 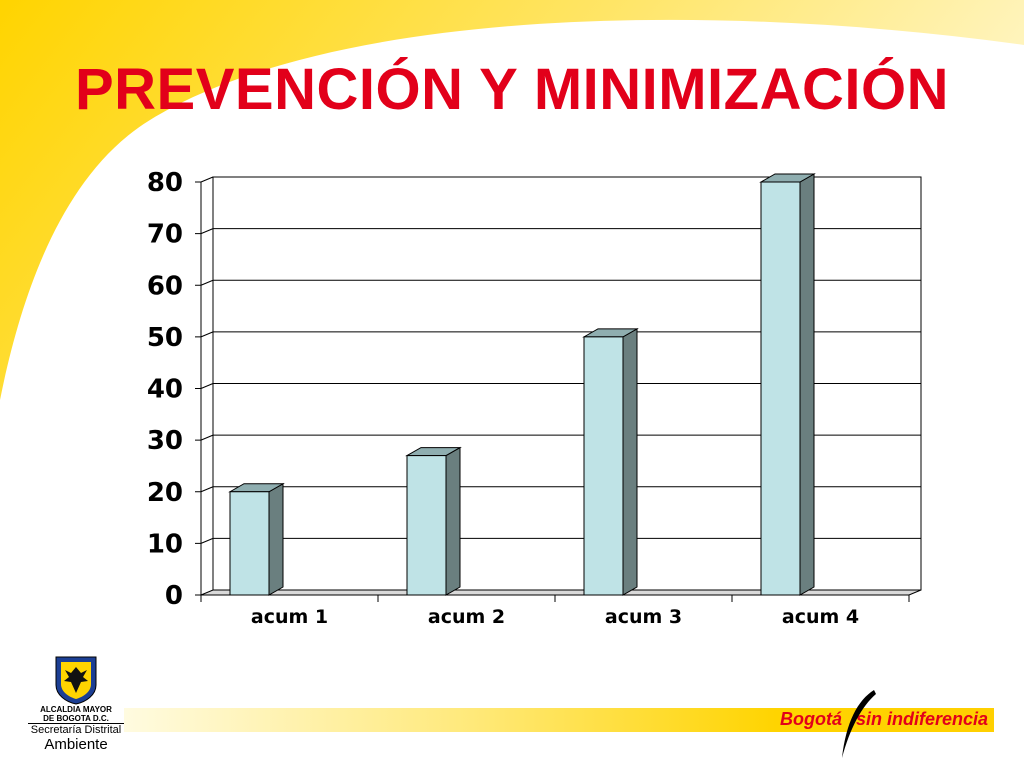 What do you see at coordinates (922, 719) in the screenshot?
I see `brand-text-sin-indiferencia: sin indiferencia` at bounding box center [922, 719].